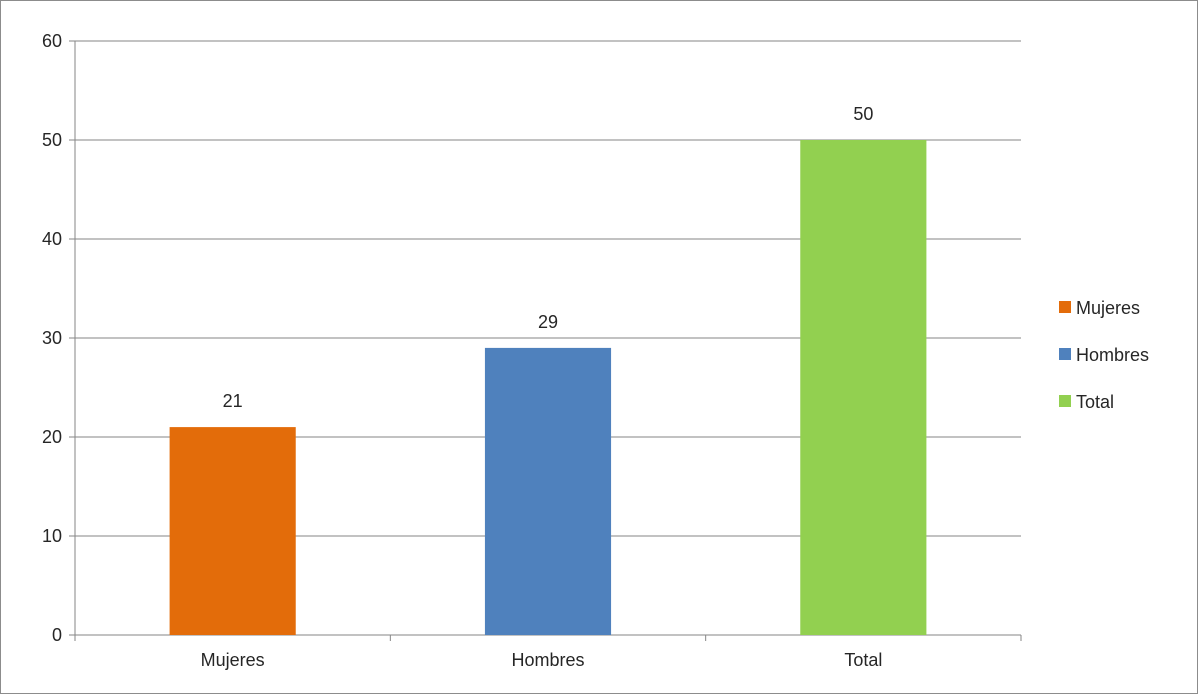 The height and width of the screenshot is (700, 1198). I want to click on bar-hombres, so click(548, 491).